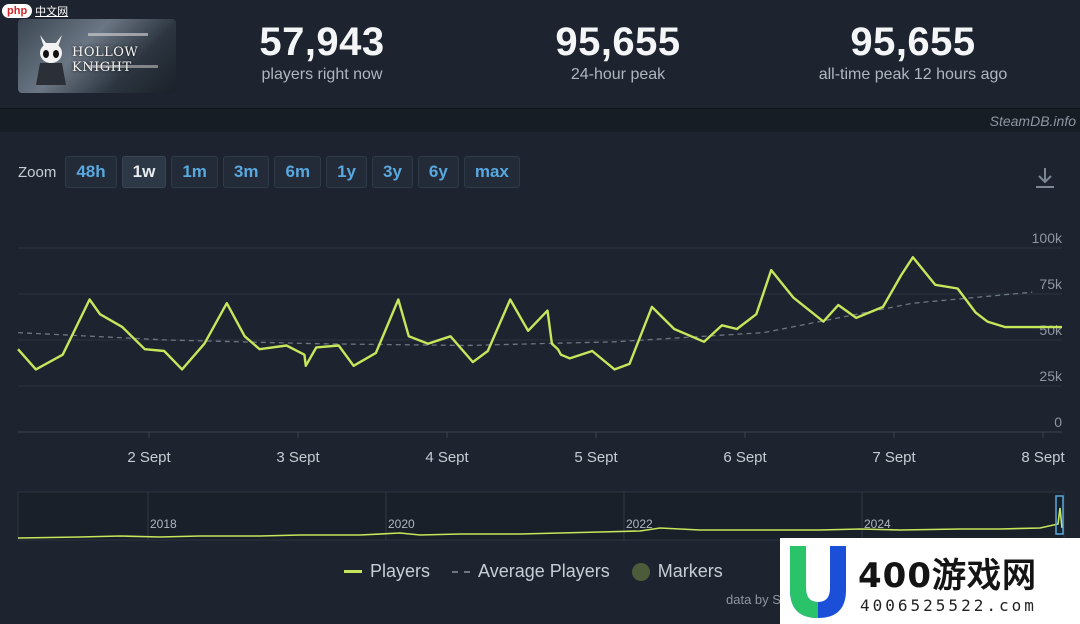 The width and height of the screenshot is (1080, 624). What do you see at coordinates (745, 457) in the screenshot?
I see `x-tick-label: 6 Sept` at bounding box center [745, 457].